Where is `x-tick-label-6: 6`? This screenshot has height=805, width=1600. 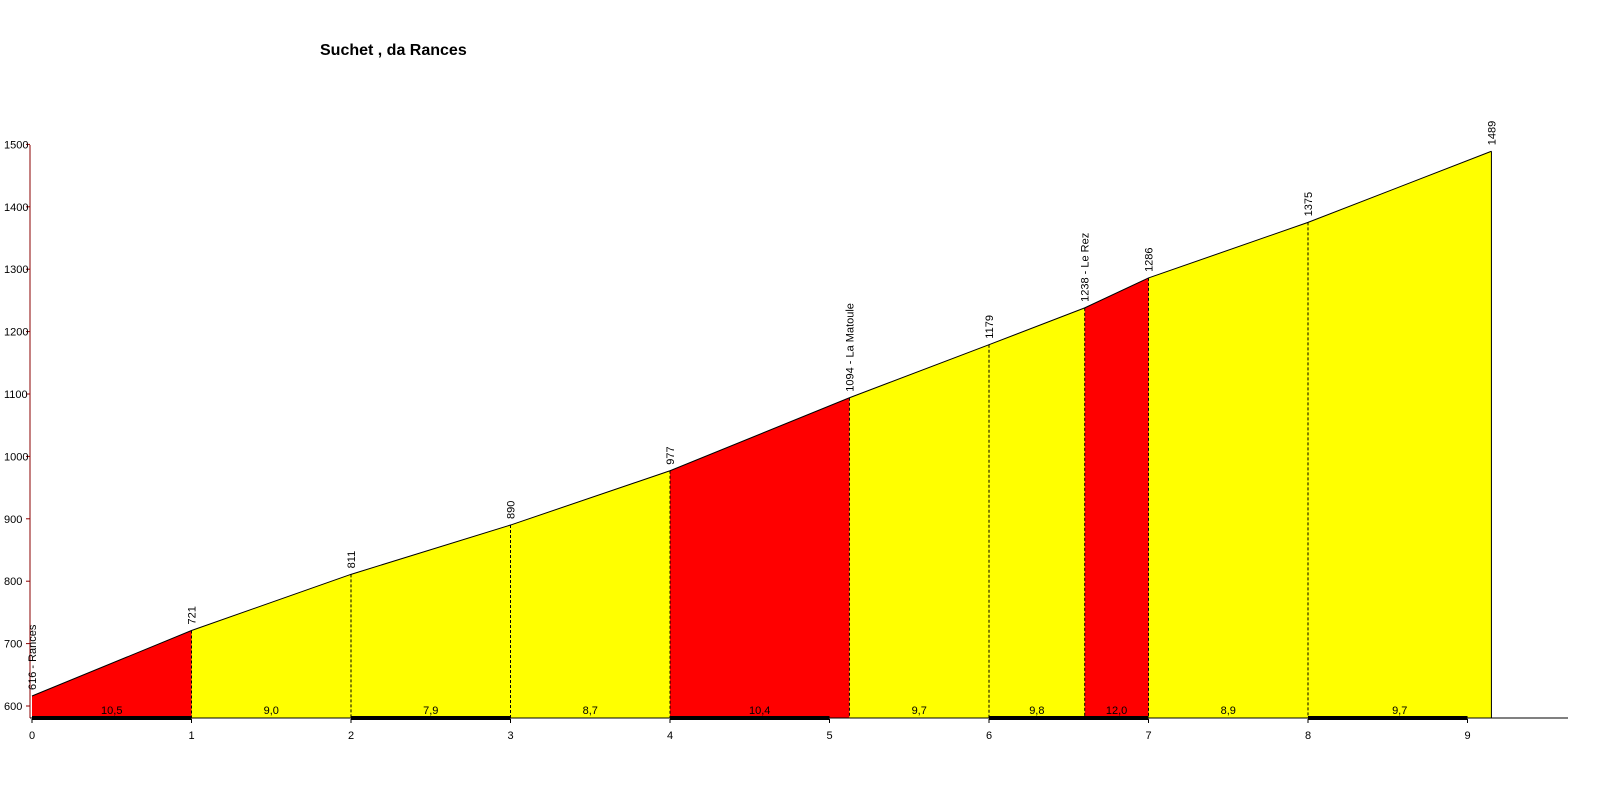
x-tick-label-6: 6 is located at coordinates (989, 736).